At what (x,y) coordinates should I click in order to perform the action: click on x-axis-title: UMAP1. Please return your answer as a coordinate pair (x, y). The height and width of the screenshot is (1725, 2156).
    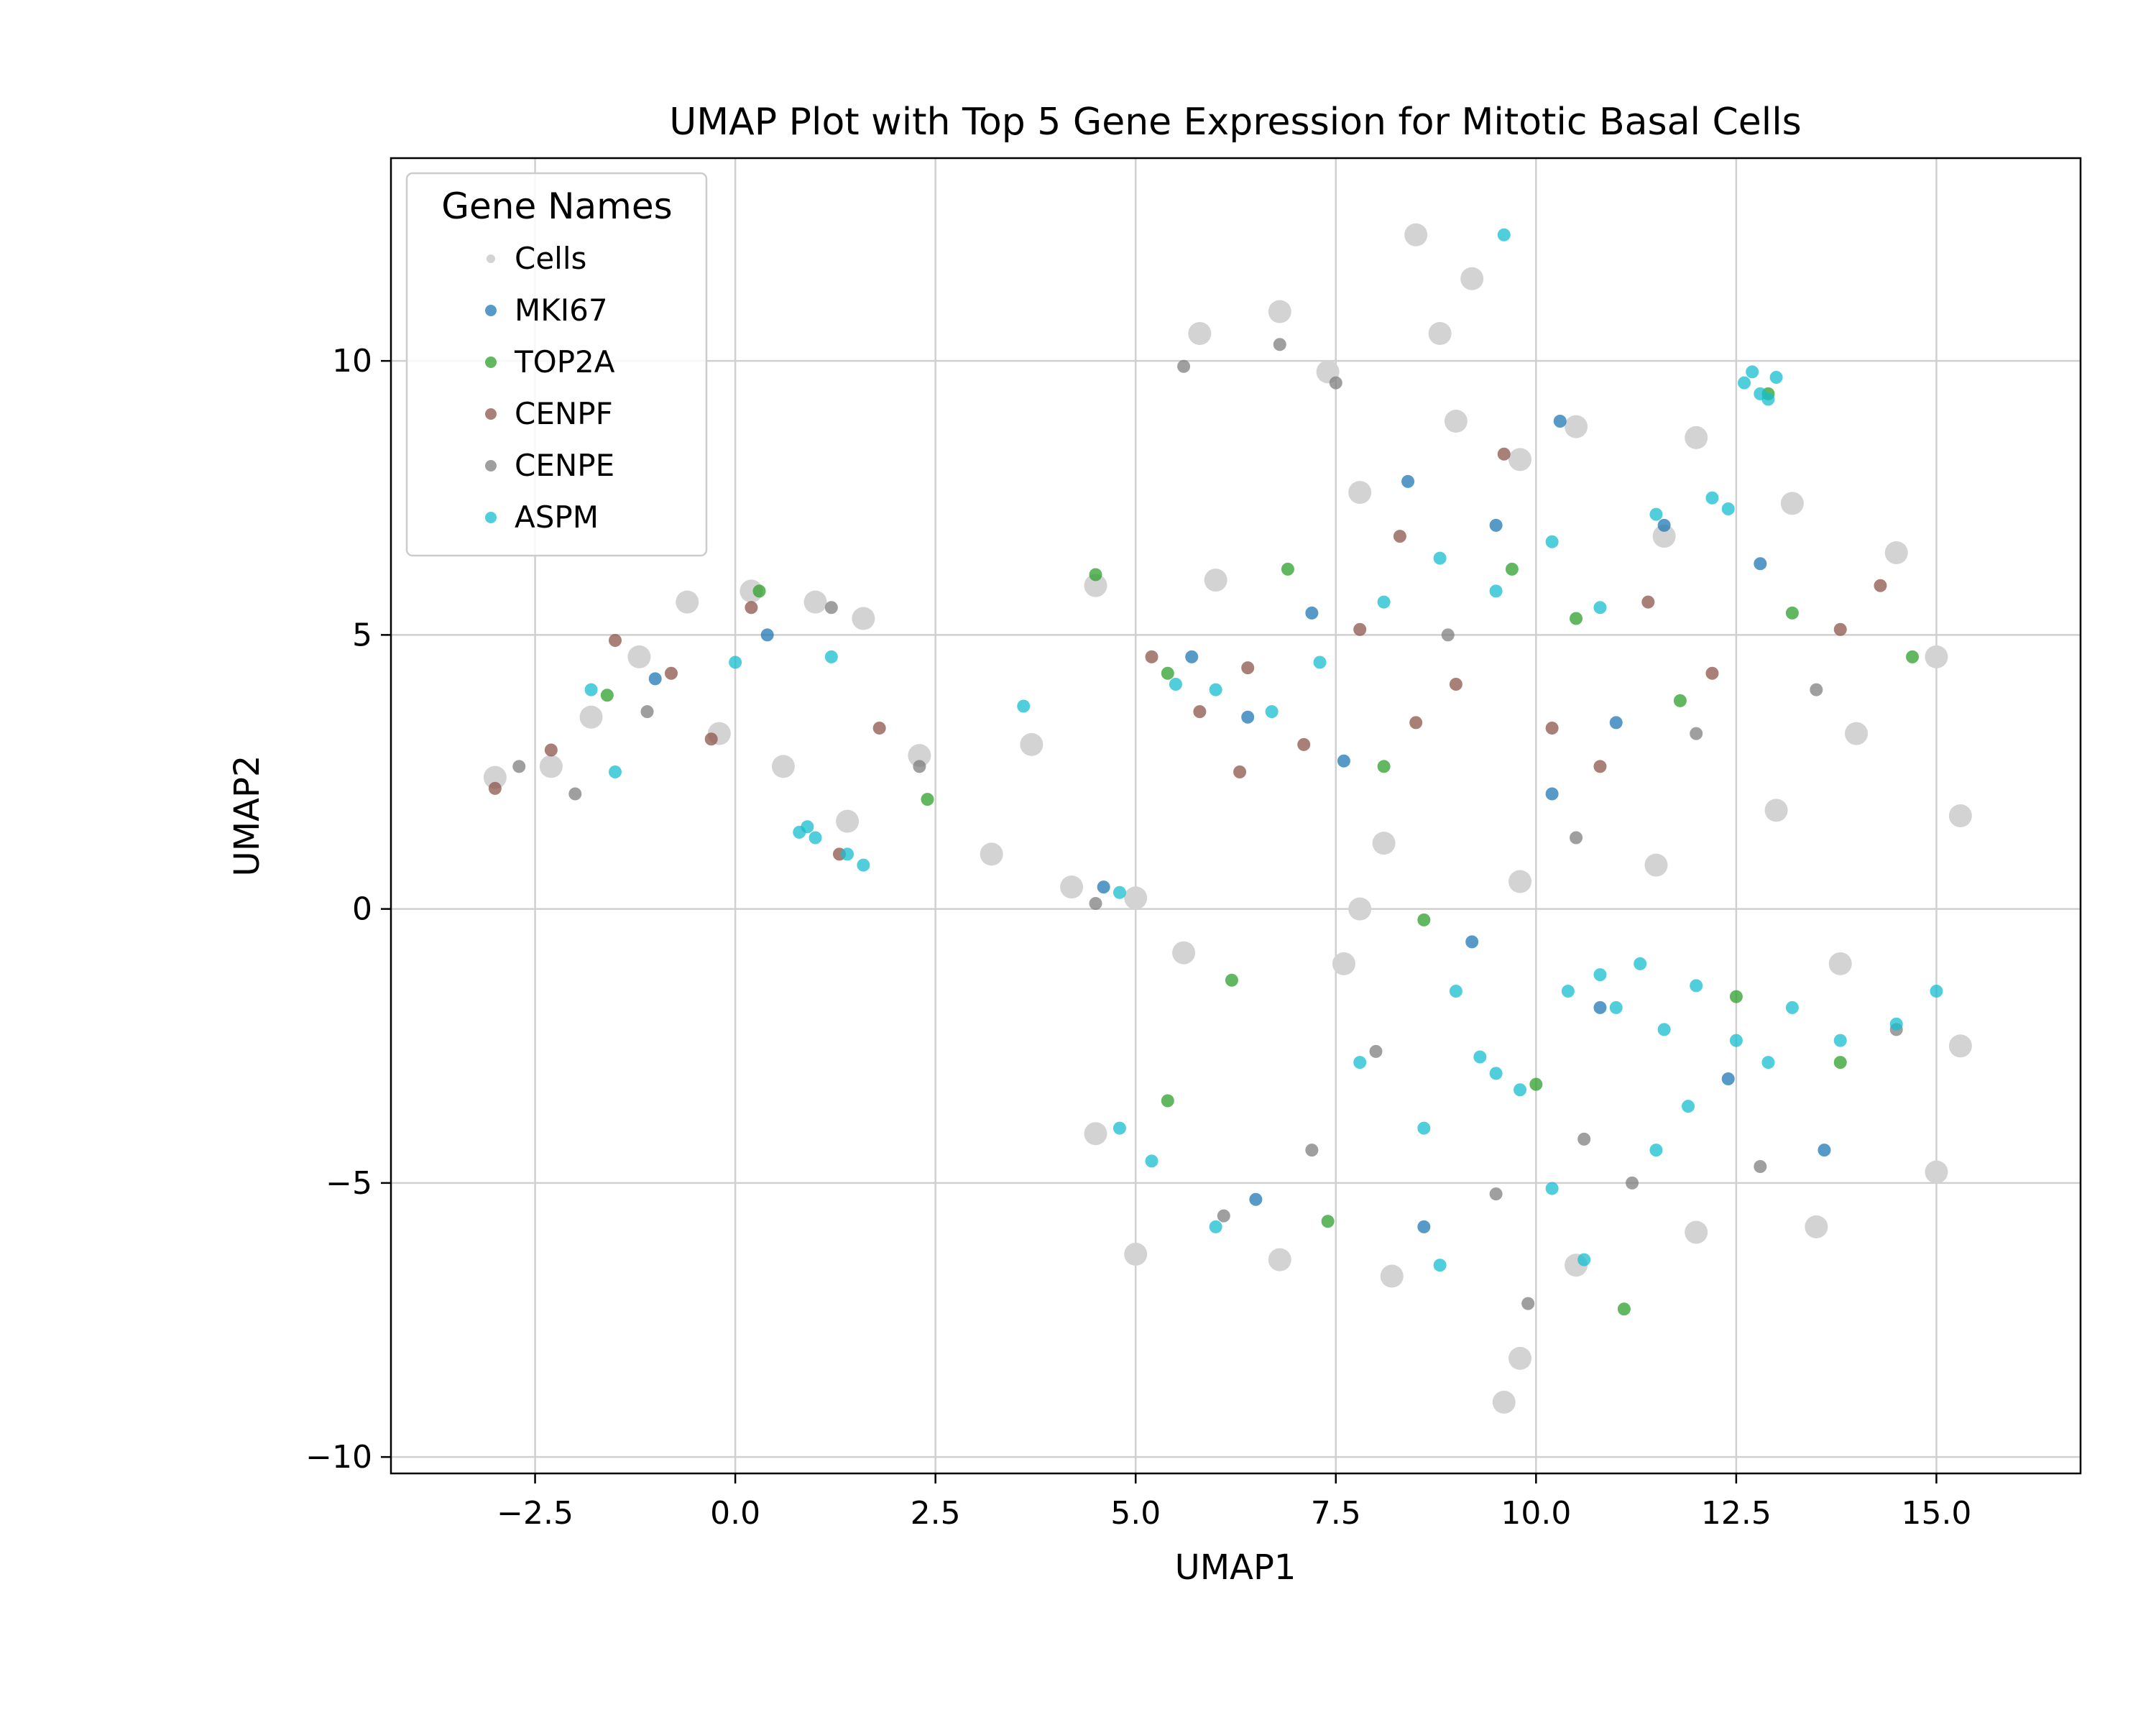
    Looking at the image, I should click on (1236, 1567).